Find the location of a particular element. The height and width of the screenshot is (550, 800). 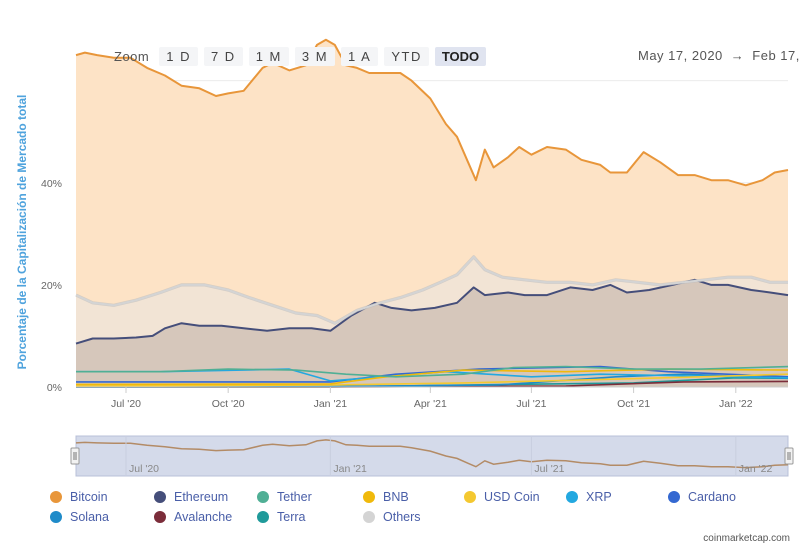

navigator-tick-label: Jan '22 is located at coordinates (756, 469).